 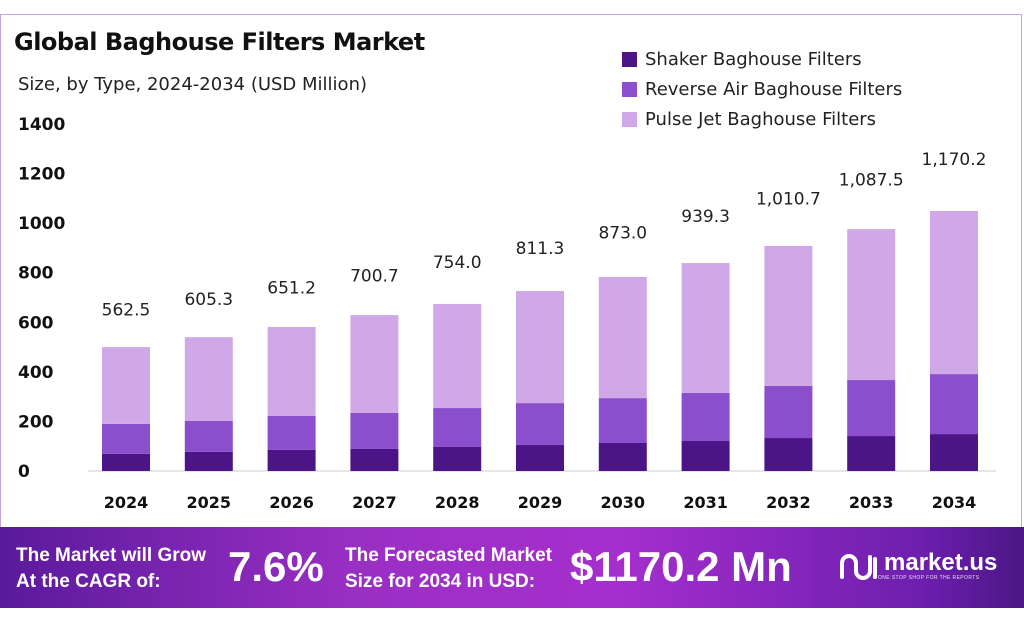 I want to click on x-tick-label: 2024, so click(x=126, y=502).